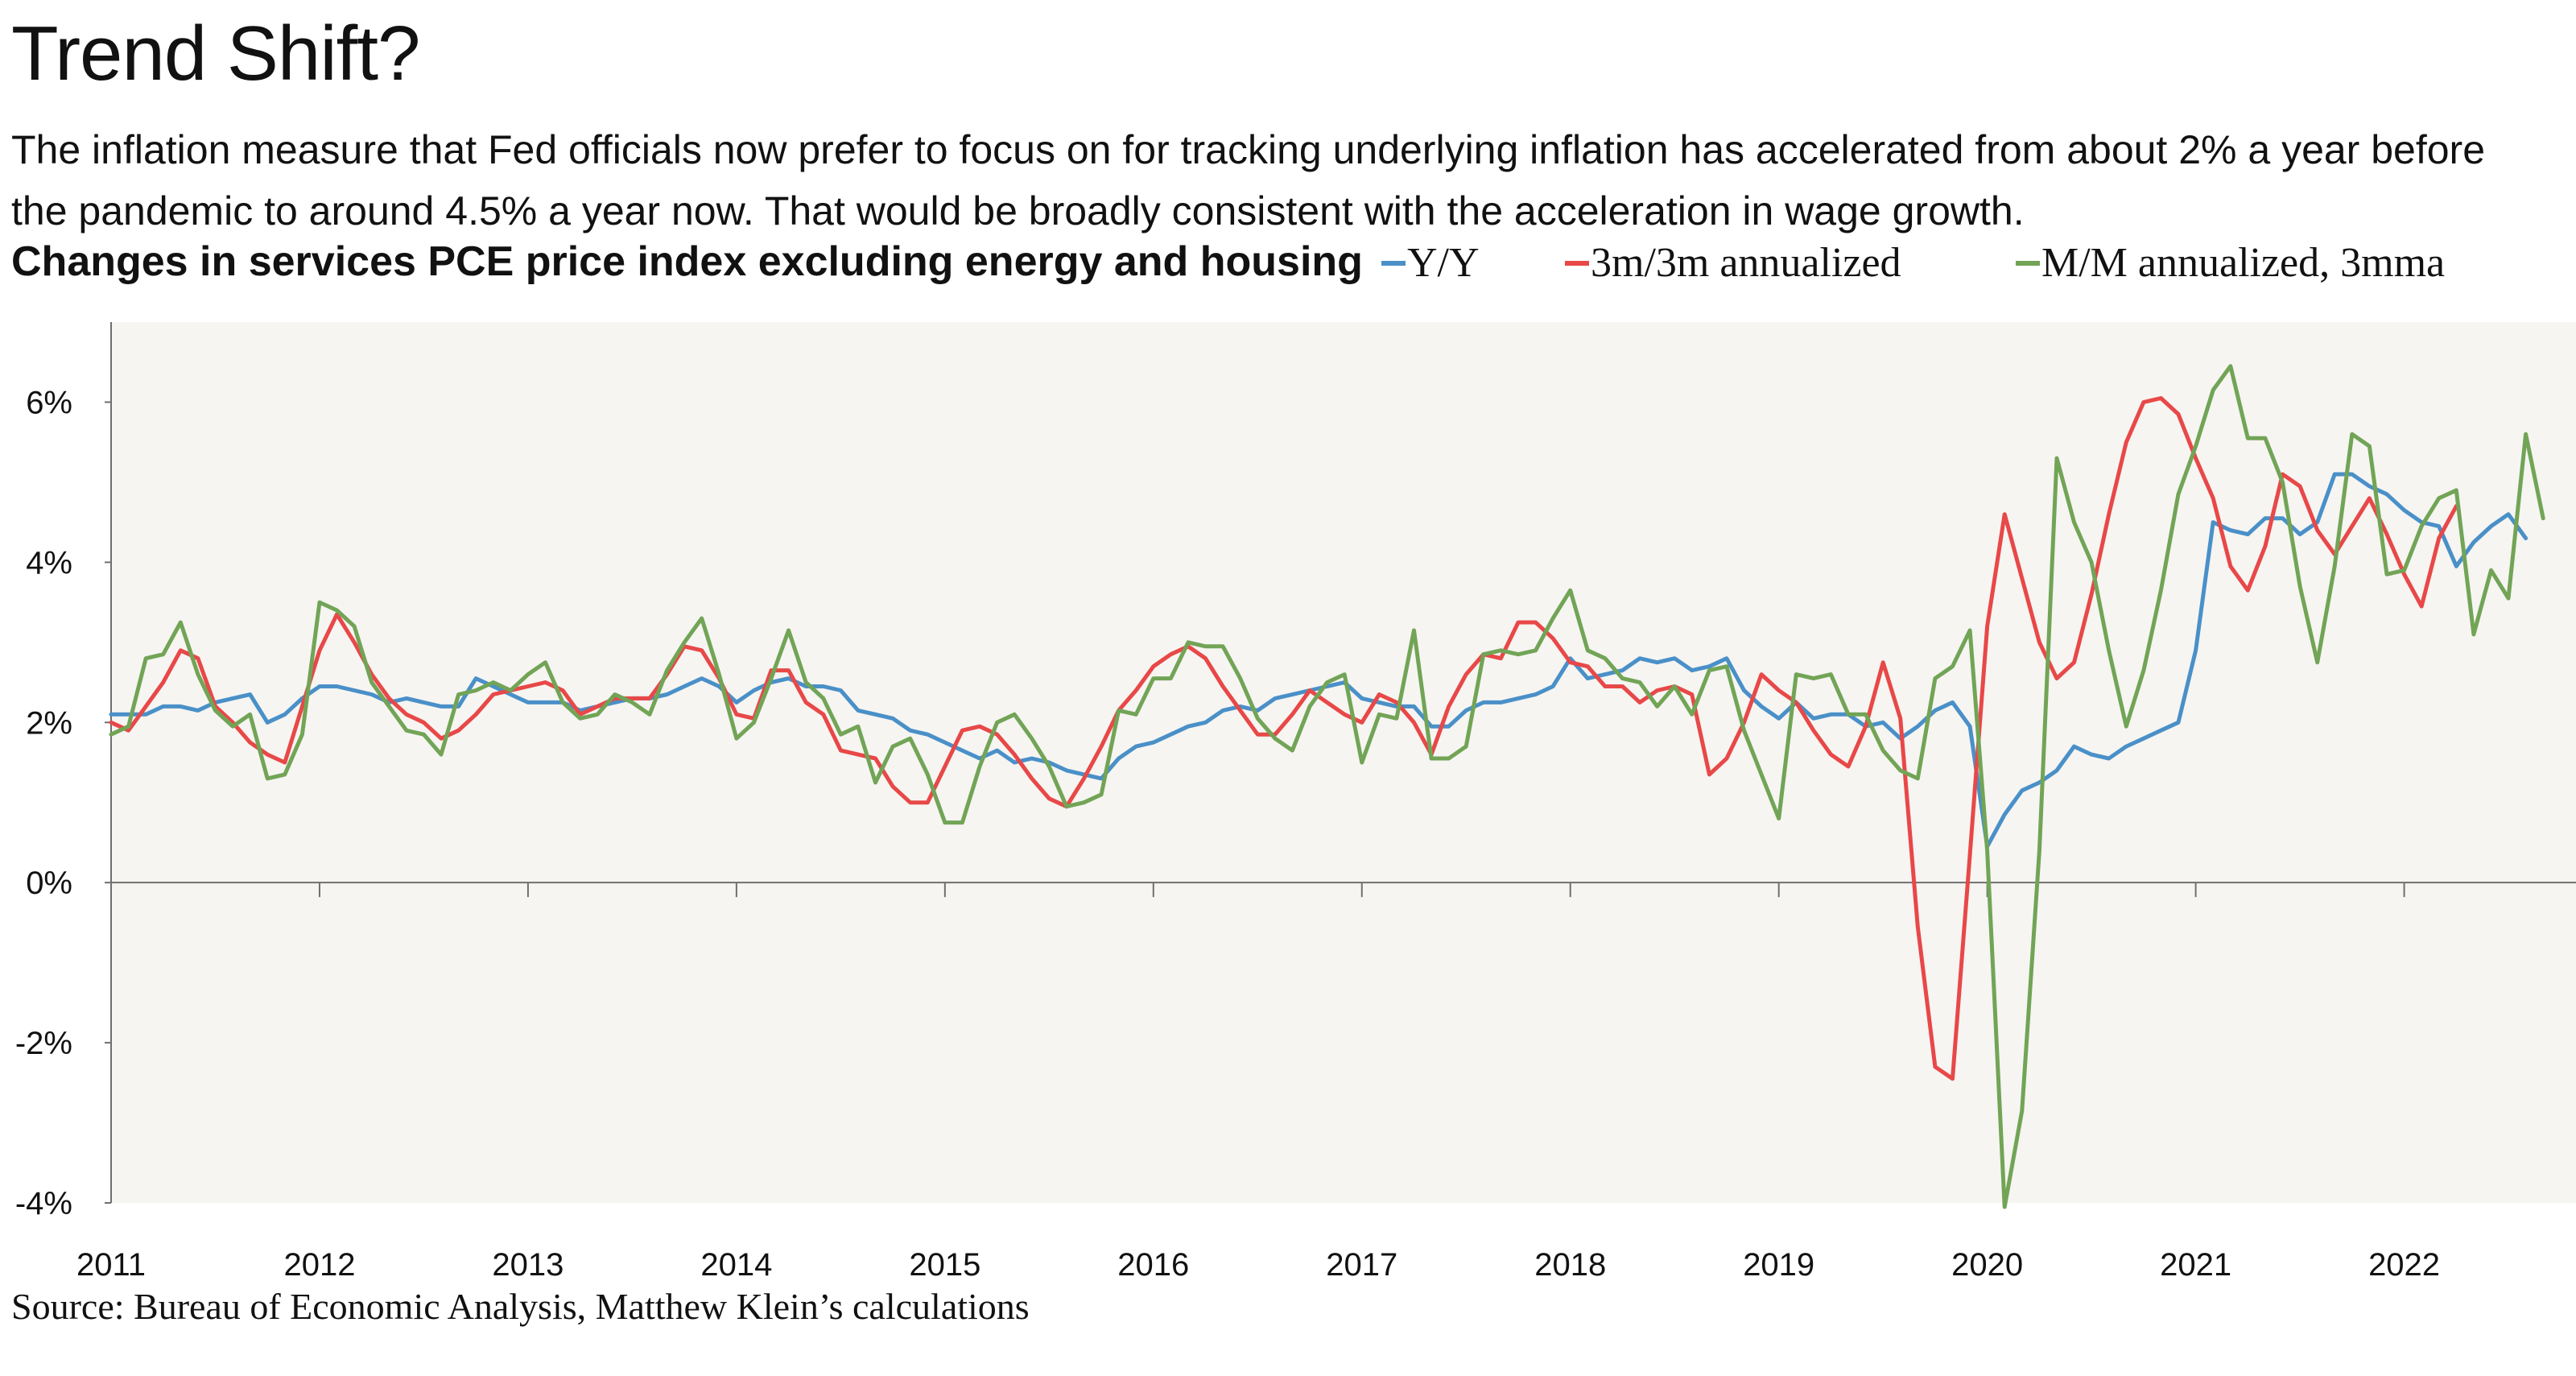 The image size is (2576, 1376). I want to click on x-tick-label: 2011, so click(111, 1265).